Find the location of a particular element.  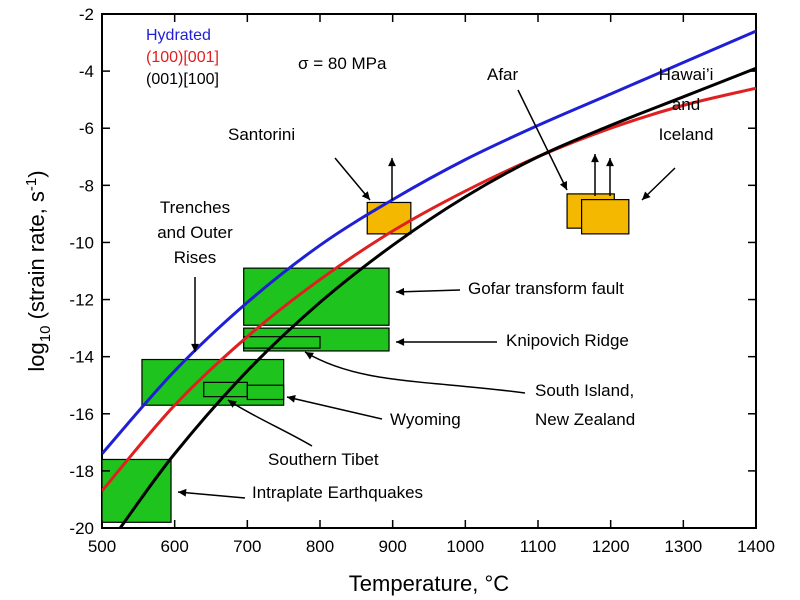

stress-label: σ = 80 MPa is located at coordinates (342, 63).